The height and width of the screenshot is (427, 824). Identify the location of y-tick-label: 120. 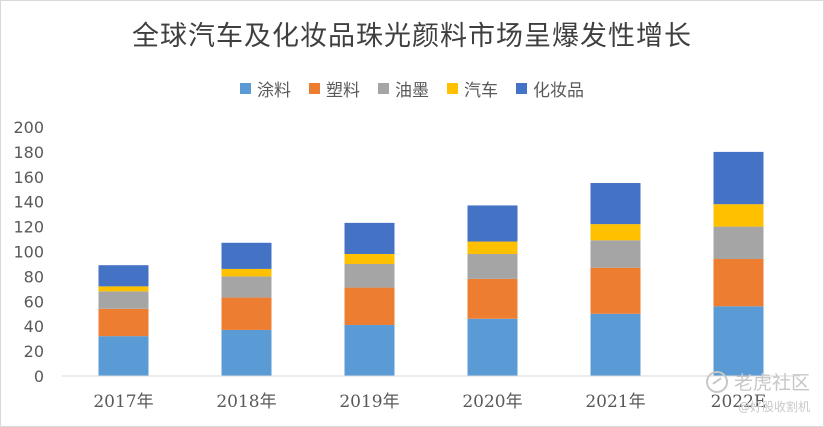
(28, 227).